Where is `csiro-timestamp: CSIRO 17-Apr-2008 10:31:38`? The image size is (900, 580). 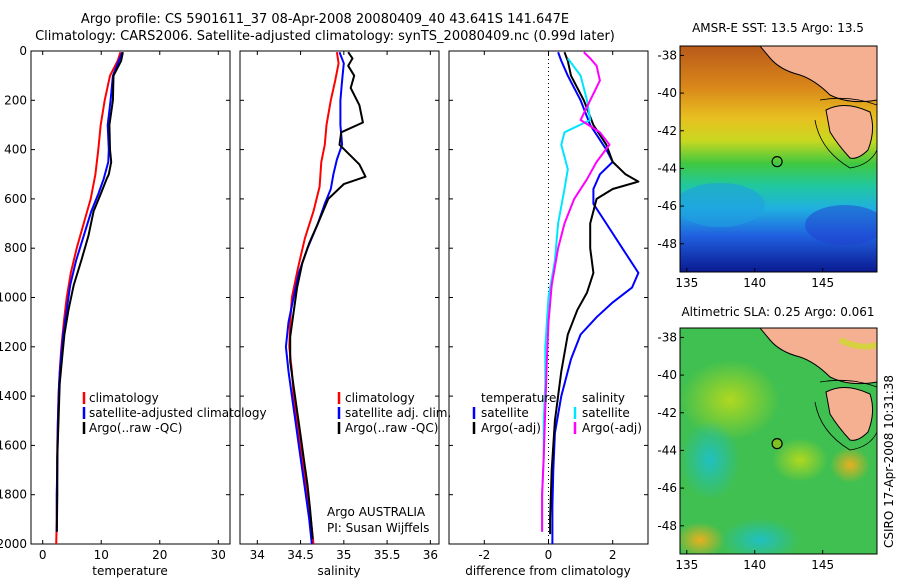
csiro-timestamp: CSIRO 17-Apr-2008 10:31:38 is located at coordinates (889, 461).